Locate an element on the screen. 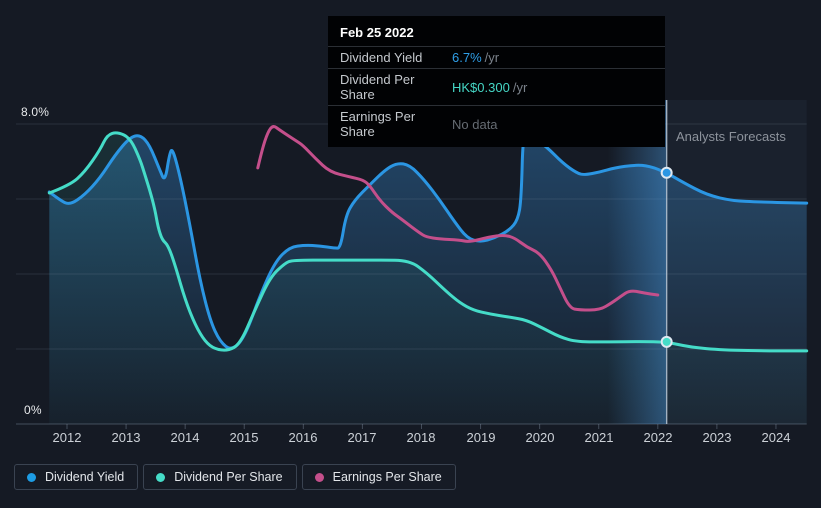  analysts-forecasts-label: Analysts Forecasts is located at coordinates (731, 136).